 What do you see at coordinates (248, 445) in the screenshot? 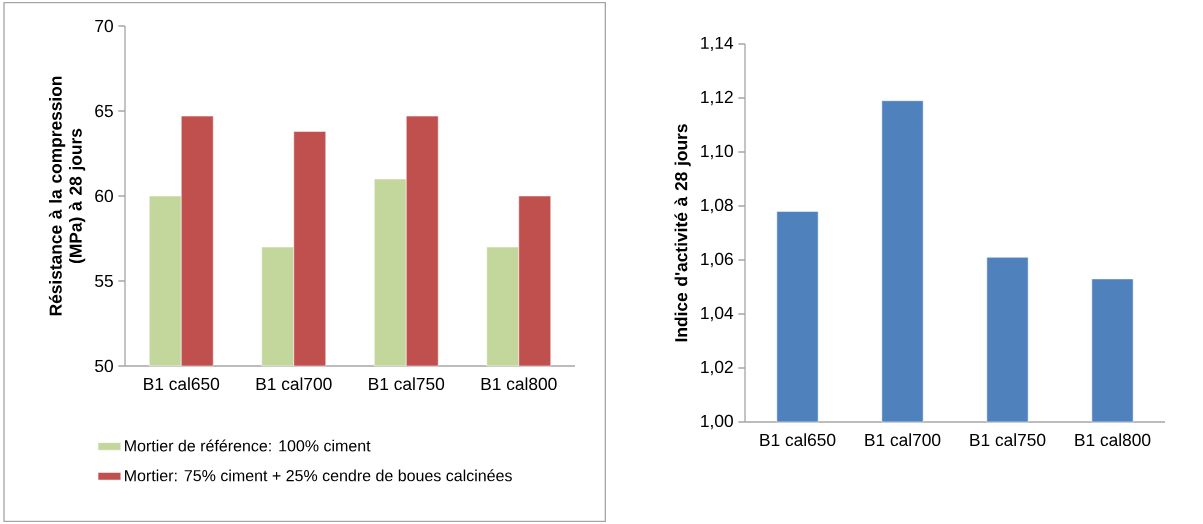
I see `legend-label: Mortier de référence: 100% ciment` at bounding box center [248, 445].